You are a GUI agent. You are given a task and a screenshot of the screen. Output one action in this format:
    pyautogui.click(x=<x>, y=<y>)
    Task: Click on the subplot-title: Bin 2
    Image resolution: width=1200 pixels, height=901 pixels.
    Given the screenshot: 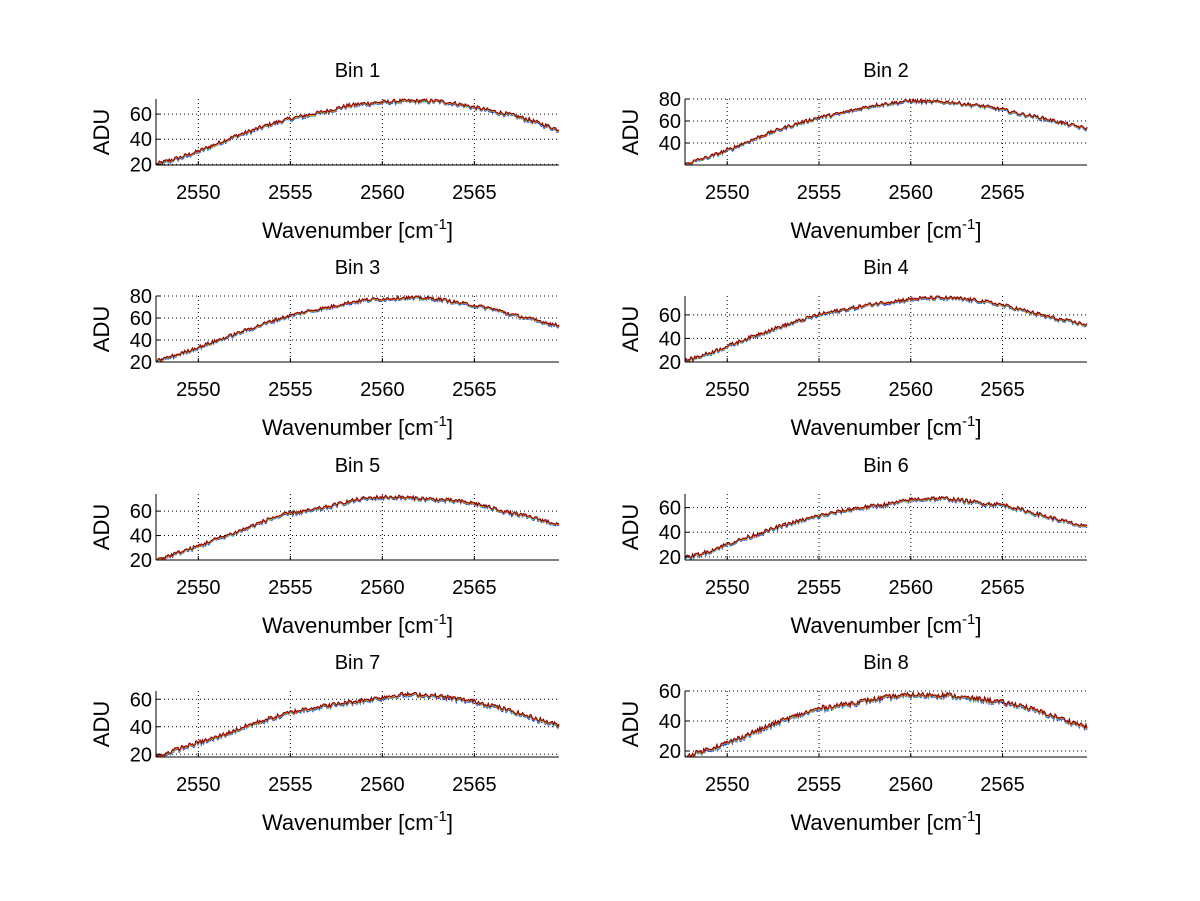 What is the action you would take?
    pyautogui.click(x=886, y=71)
    